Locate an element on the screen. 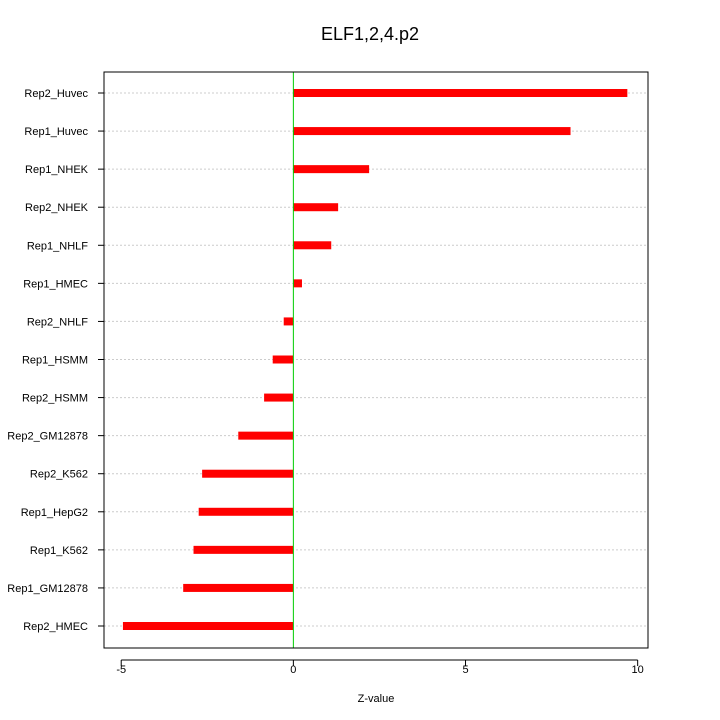 The image size is (720, 720). bar-rep2-k562 is located at coordinates (248, 473).